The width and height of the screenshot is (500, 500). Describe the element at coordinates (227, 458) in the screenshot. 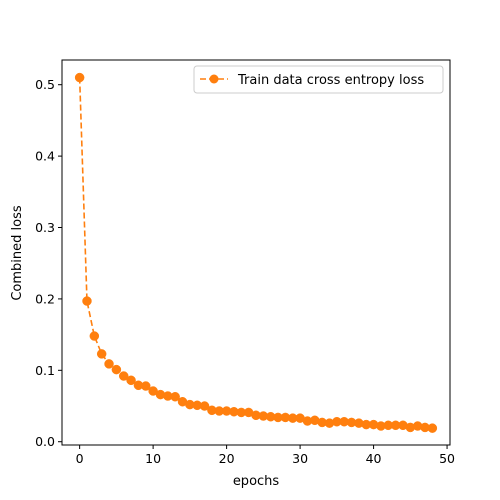

I see `x-tick-label: 20` at that location.